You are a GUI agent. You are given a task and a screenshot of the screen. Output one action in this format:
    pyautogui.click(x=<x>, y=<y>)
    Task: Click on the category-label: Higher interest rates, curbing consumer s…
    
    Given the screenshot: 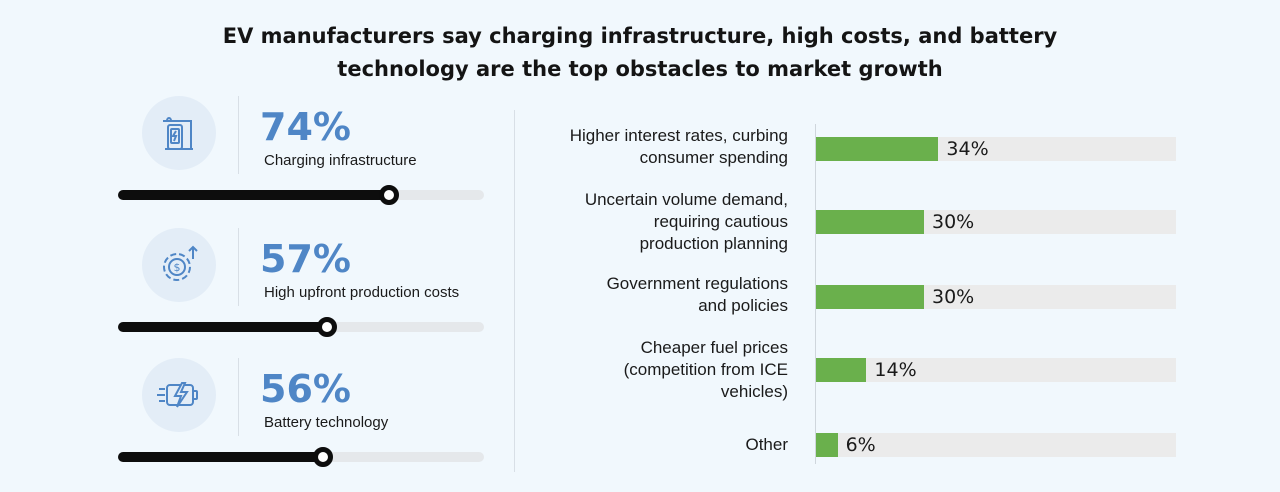 What is the action you would take?
    pyautogui.click(x=678, y=146)
    